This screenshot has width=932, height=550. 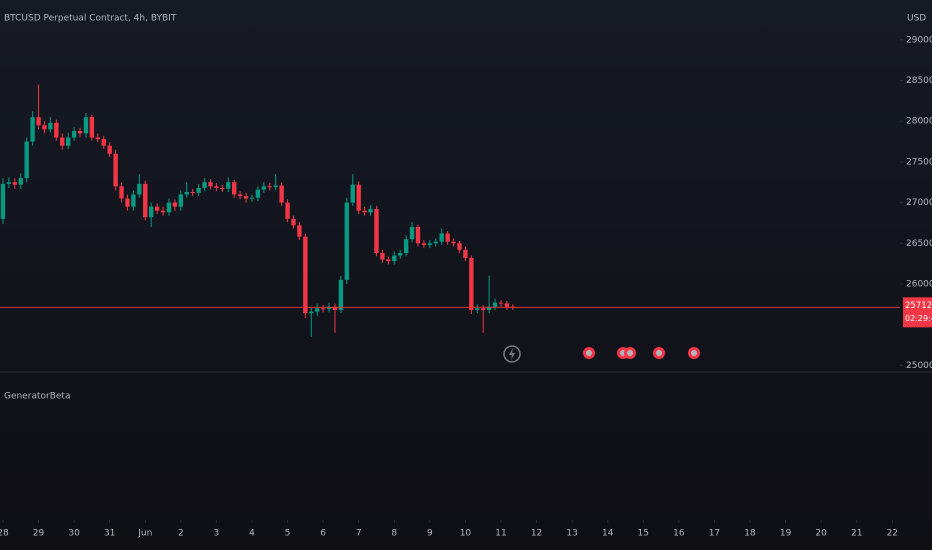 What do you see at coordinates (4, 534) in the screenshot?
I see `x-tick-label: 28` at bounding box center [4, 534].